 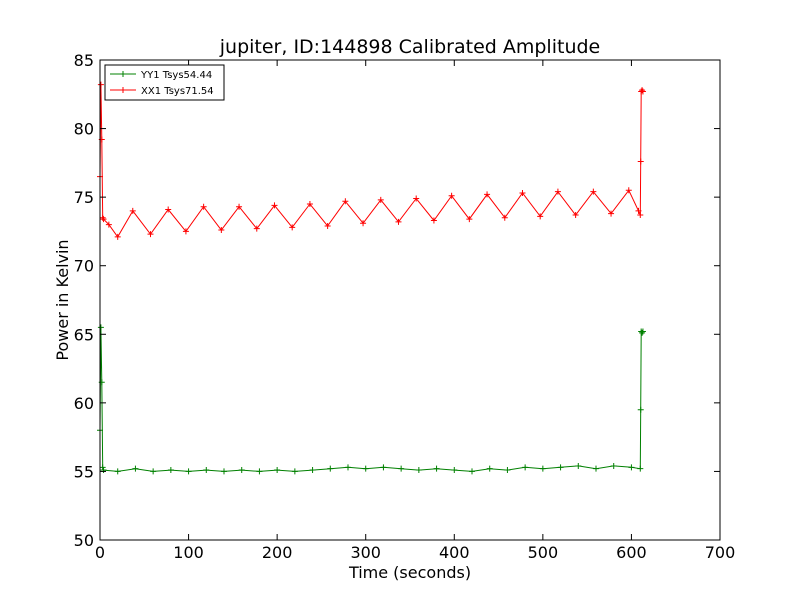 What do you see at coordinates (62, 299) in the screenshot?
I see `y-axis-label: Power in Kelvin` at bounding box center [62, 299].